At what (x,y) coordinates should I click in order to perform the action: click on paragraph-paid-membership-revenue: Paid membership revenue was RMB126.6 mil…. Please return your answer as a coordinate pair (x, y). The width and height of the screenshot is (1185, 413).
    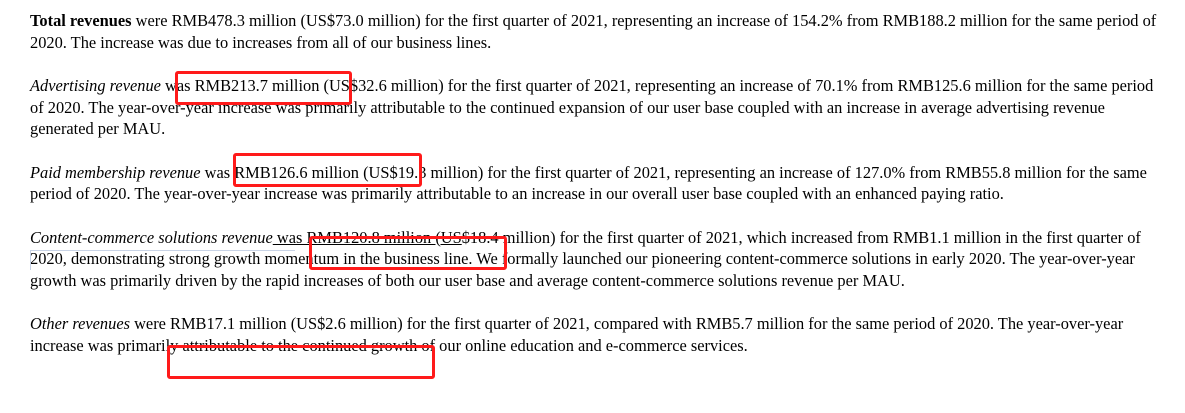
    Looking at the image, I should click on (595, 183).